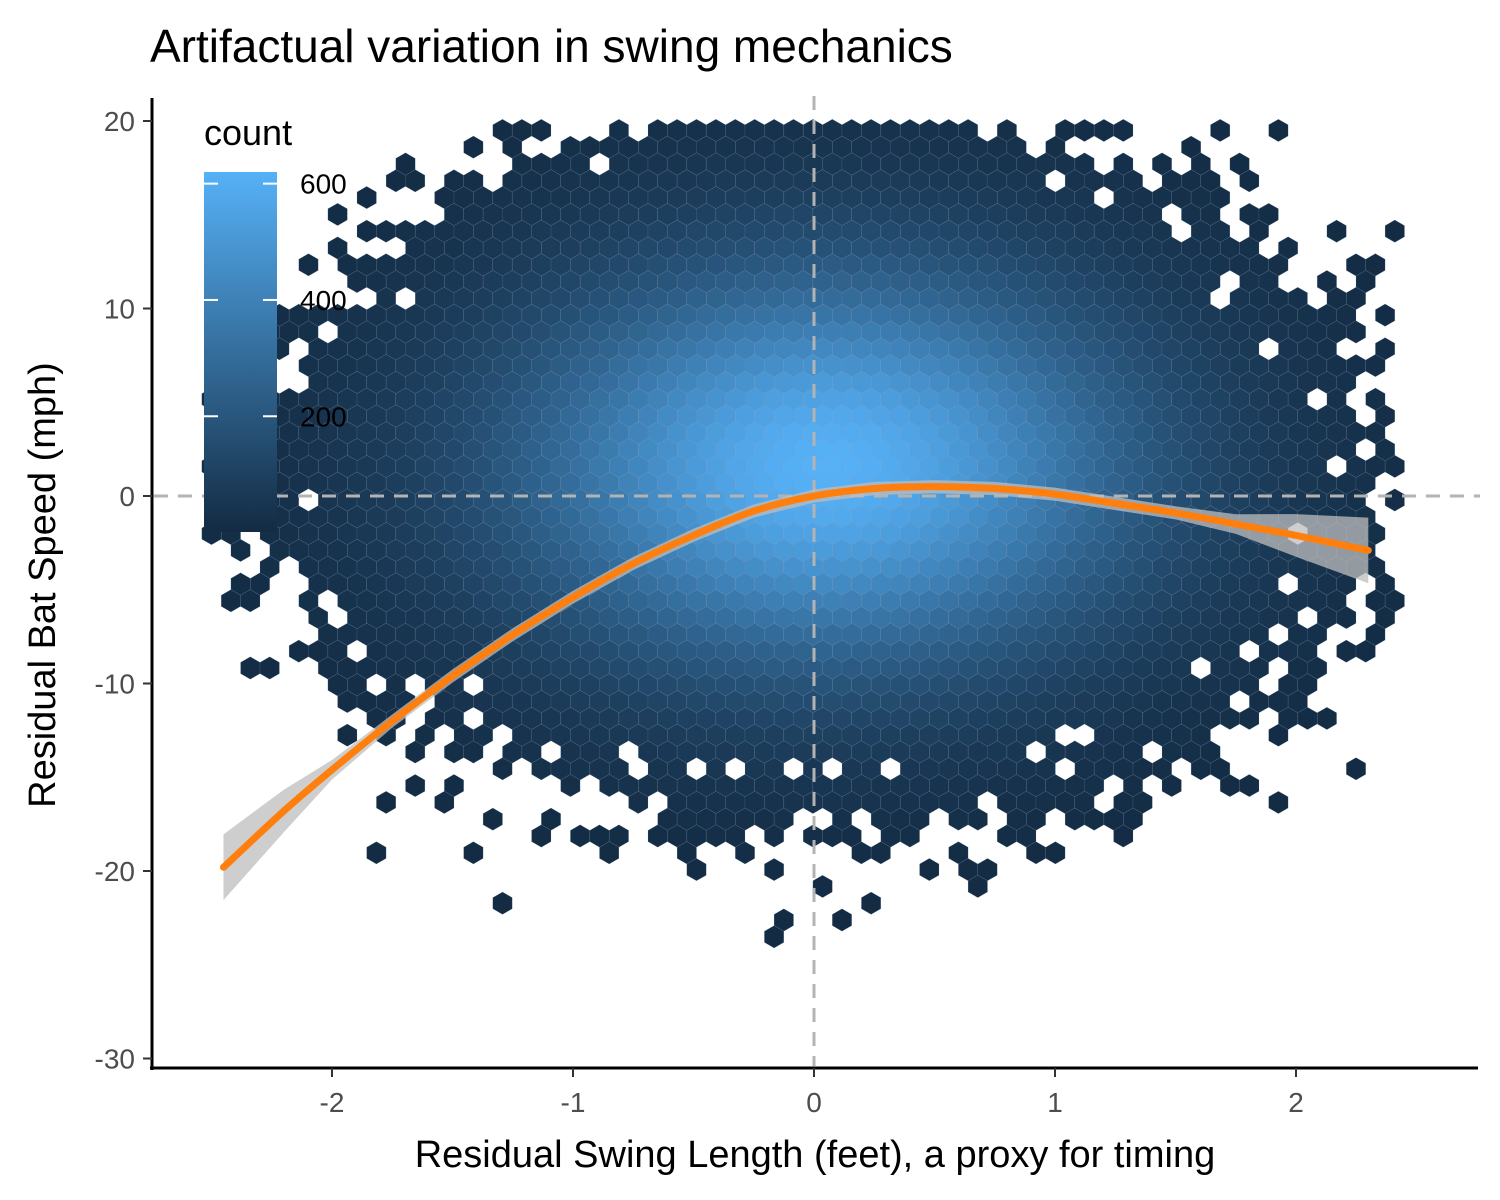 The width and height of the screenshot is (1500, 1200). What do you see at coordinates (323, 416) in the screenshot?
I see `legend-tick-label: 200` at bounding box center [323, 416].